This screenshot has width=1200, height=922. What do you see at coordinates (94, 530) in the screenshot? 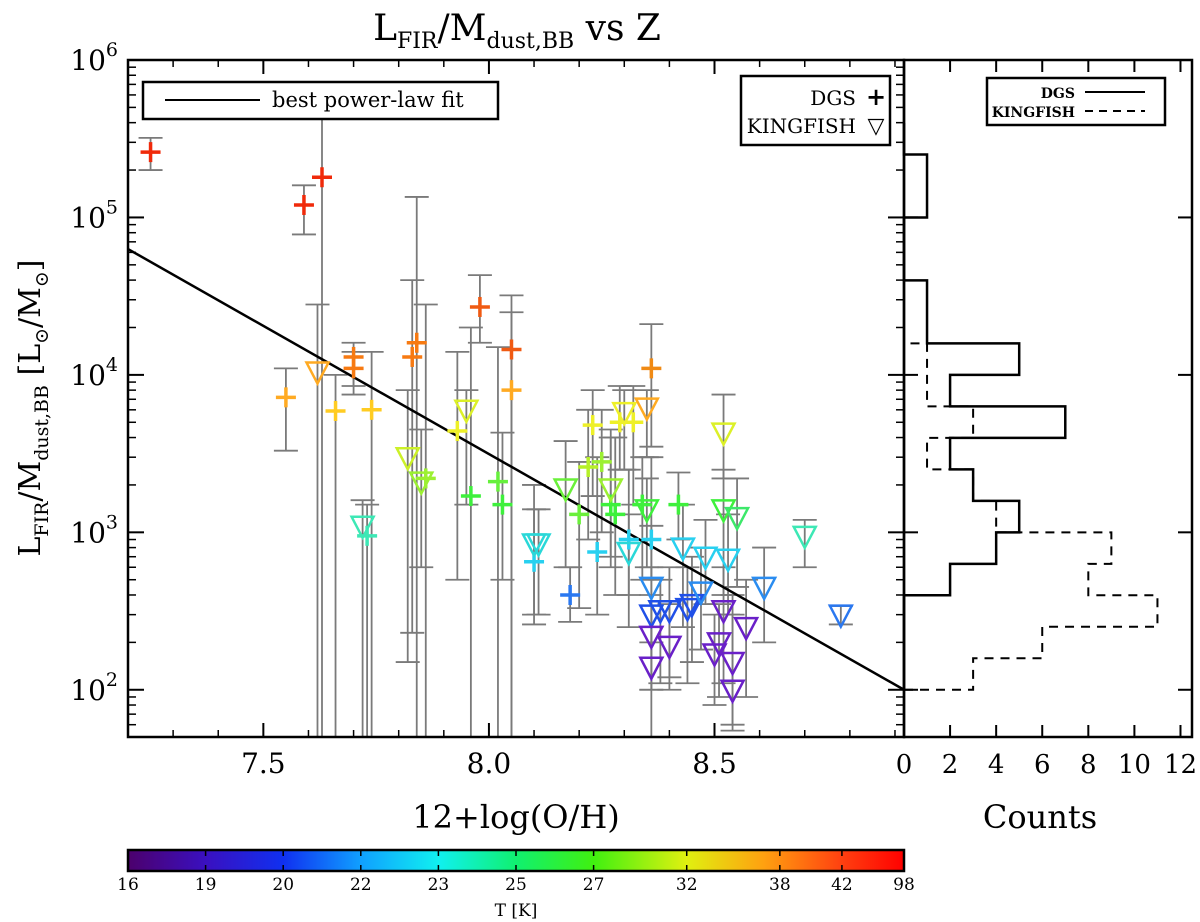
I see `y-tick-label: 10³` at bounding box center [94, 530].